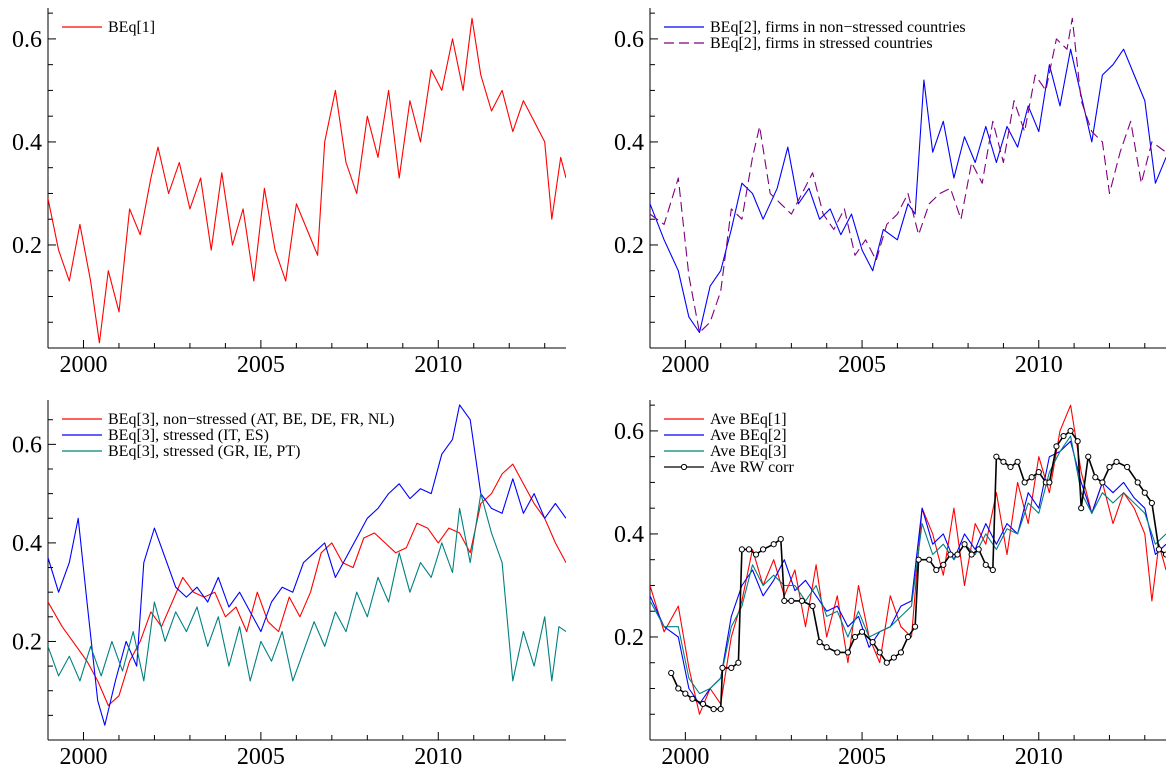 The height and width of the screenshot is (765, 1168). I want to click on legend-label: Ave RW corr, so click(752, 467).